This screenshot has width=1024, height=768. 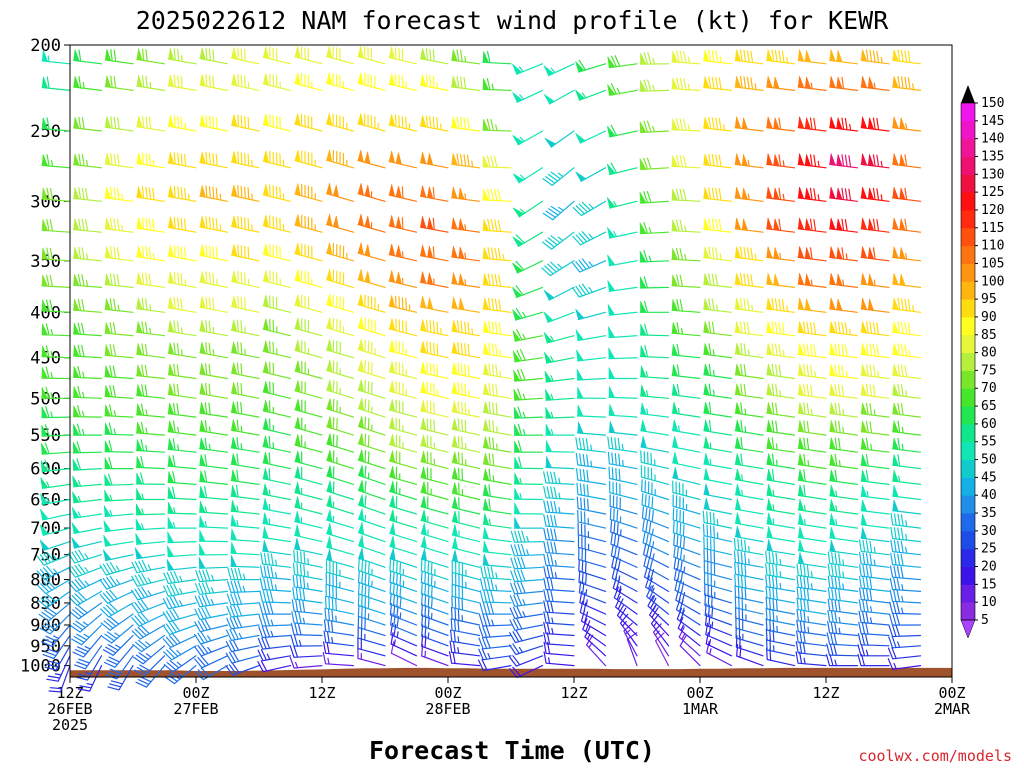 What do you see at coordinates (992, 192) in the screenshot?
I see `colorbar-tick-label: 125` at bounding box center [992, 192].